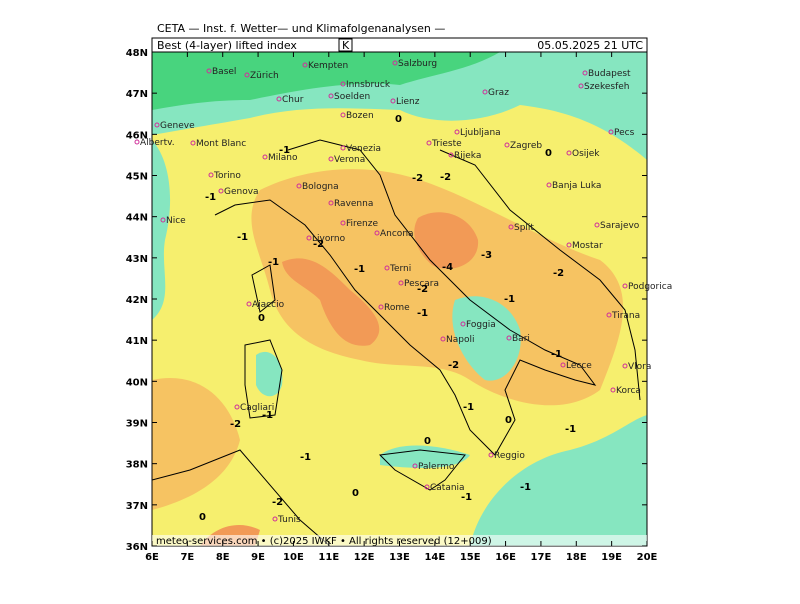 The image size is (800, 604). What do you see at coordinates (137, 218) in the screenshot?
I see `lat-label: 44N` at bounding box center [137, 218].